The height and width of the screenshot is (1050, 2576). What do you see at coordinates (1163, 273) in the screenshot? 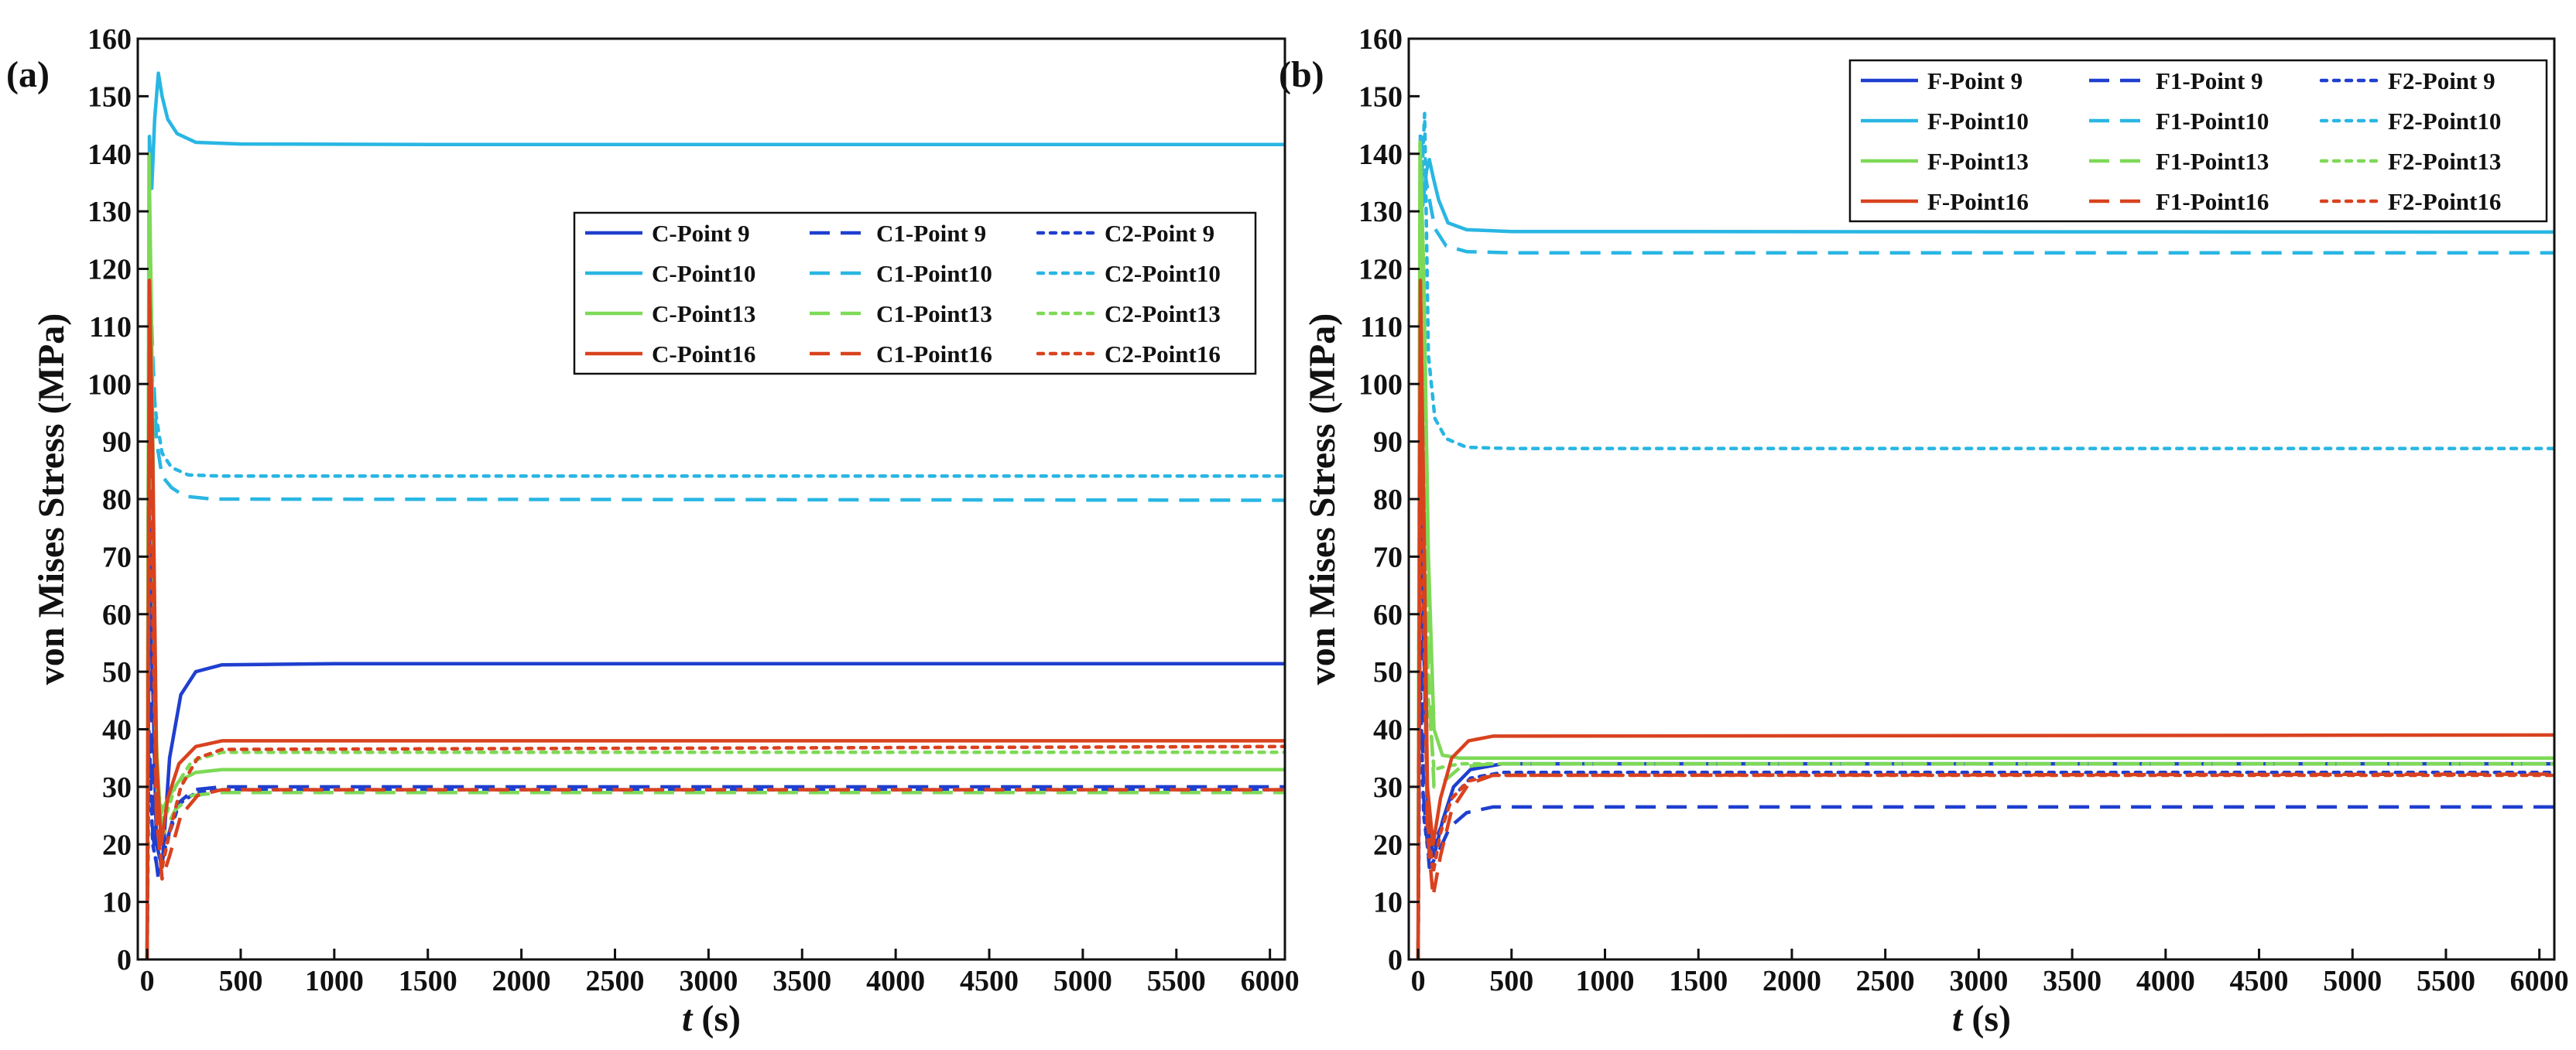
I see `legend-label: C2-Point10` at bounding box center [1163, 273].